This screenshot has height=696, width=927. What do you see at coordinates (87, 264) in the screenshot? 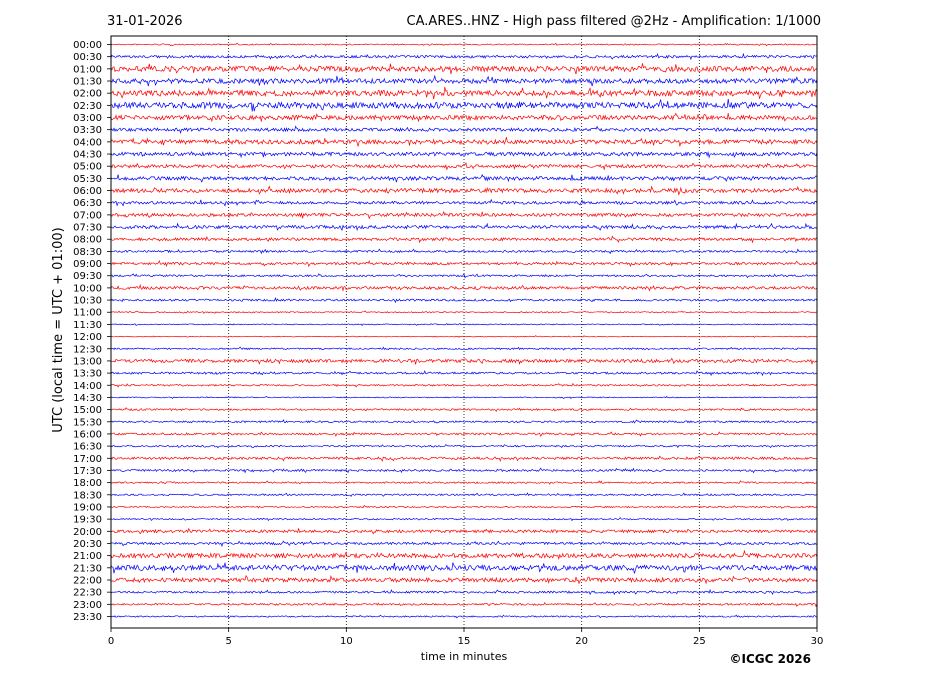
I see `y-tick-label: 09:00` at bounding box center [87, 264].